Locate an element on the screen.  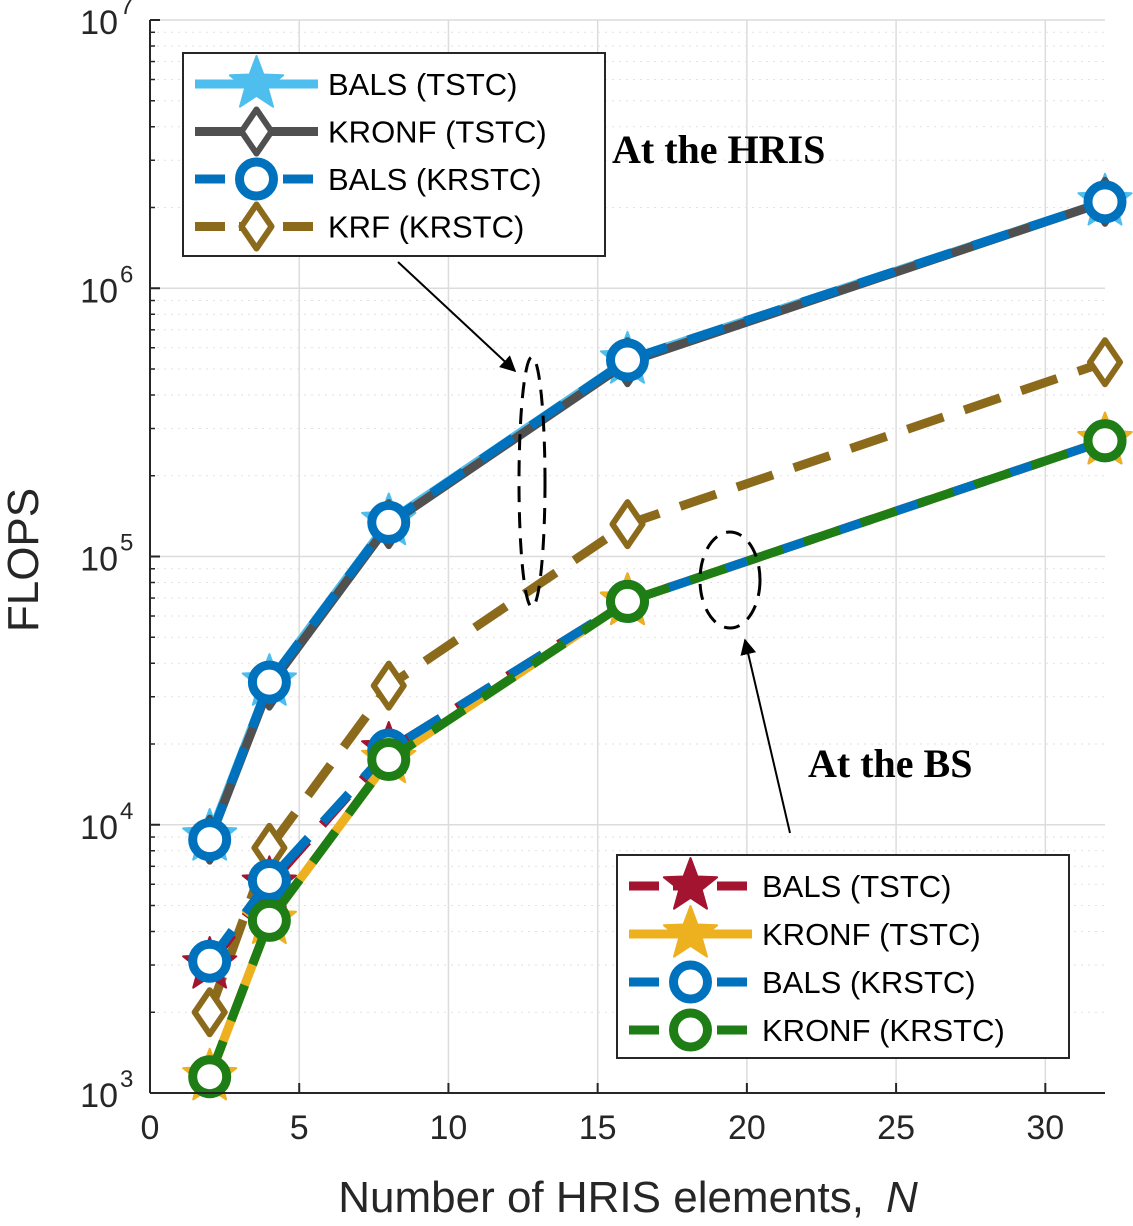
y-tick-label-2: 10 is located at coordinates (99, 560).